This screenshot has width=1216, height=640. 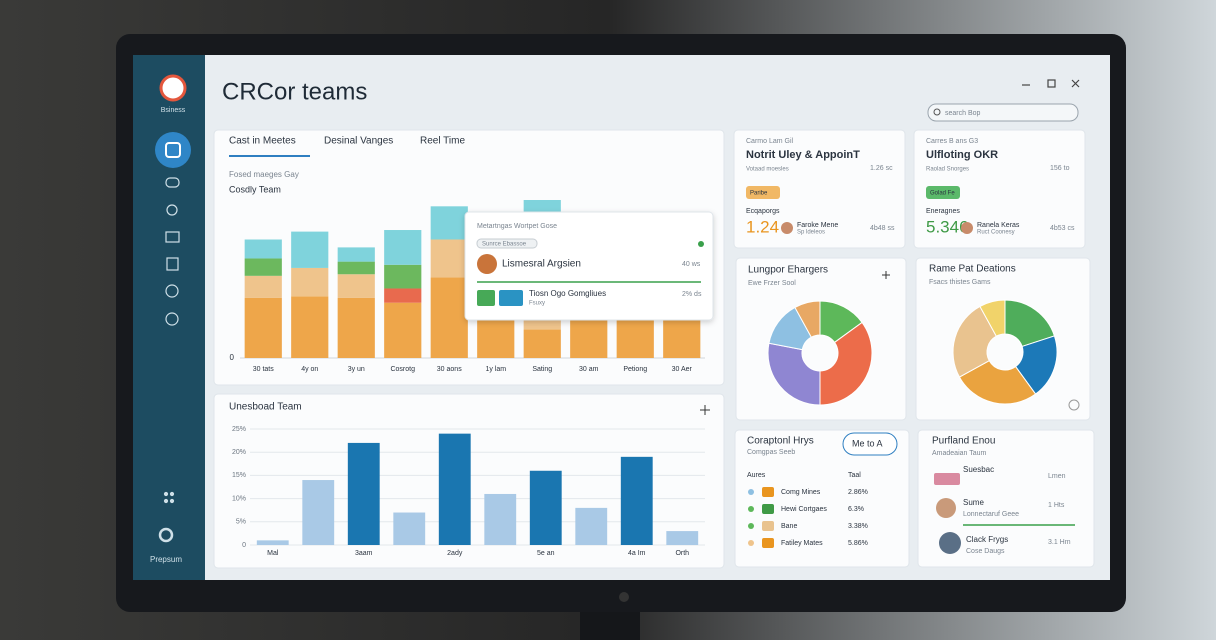 I want to click on row-sub: Lonnectaruf Geee, so click(x=991, y=514).